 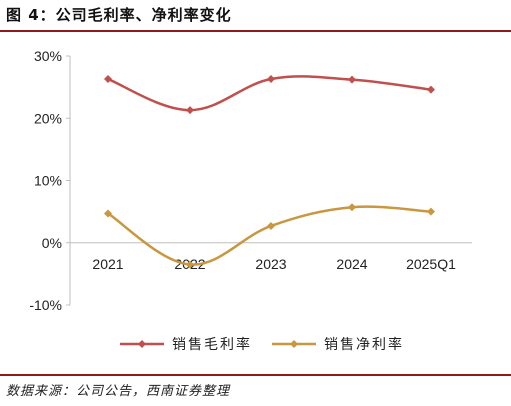 I want to click on x-tick-label: 2023, so click(x=270, y=264).